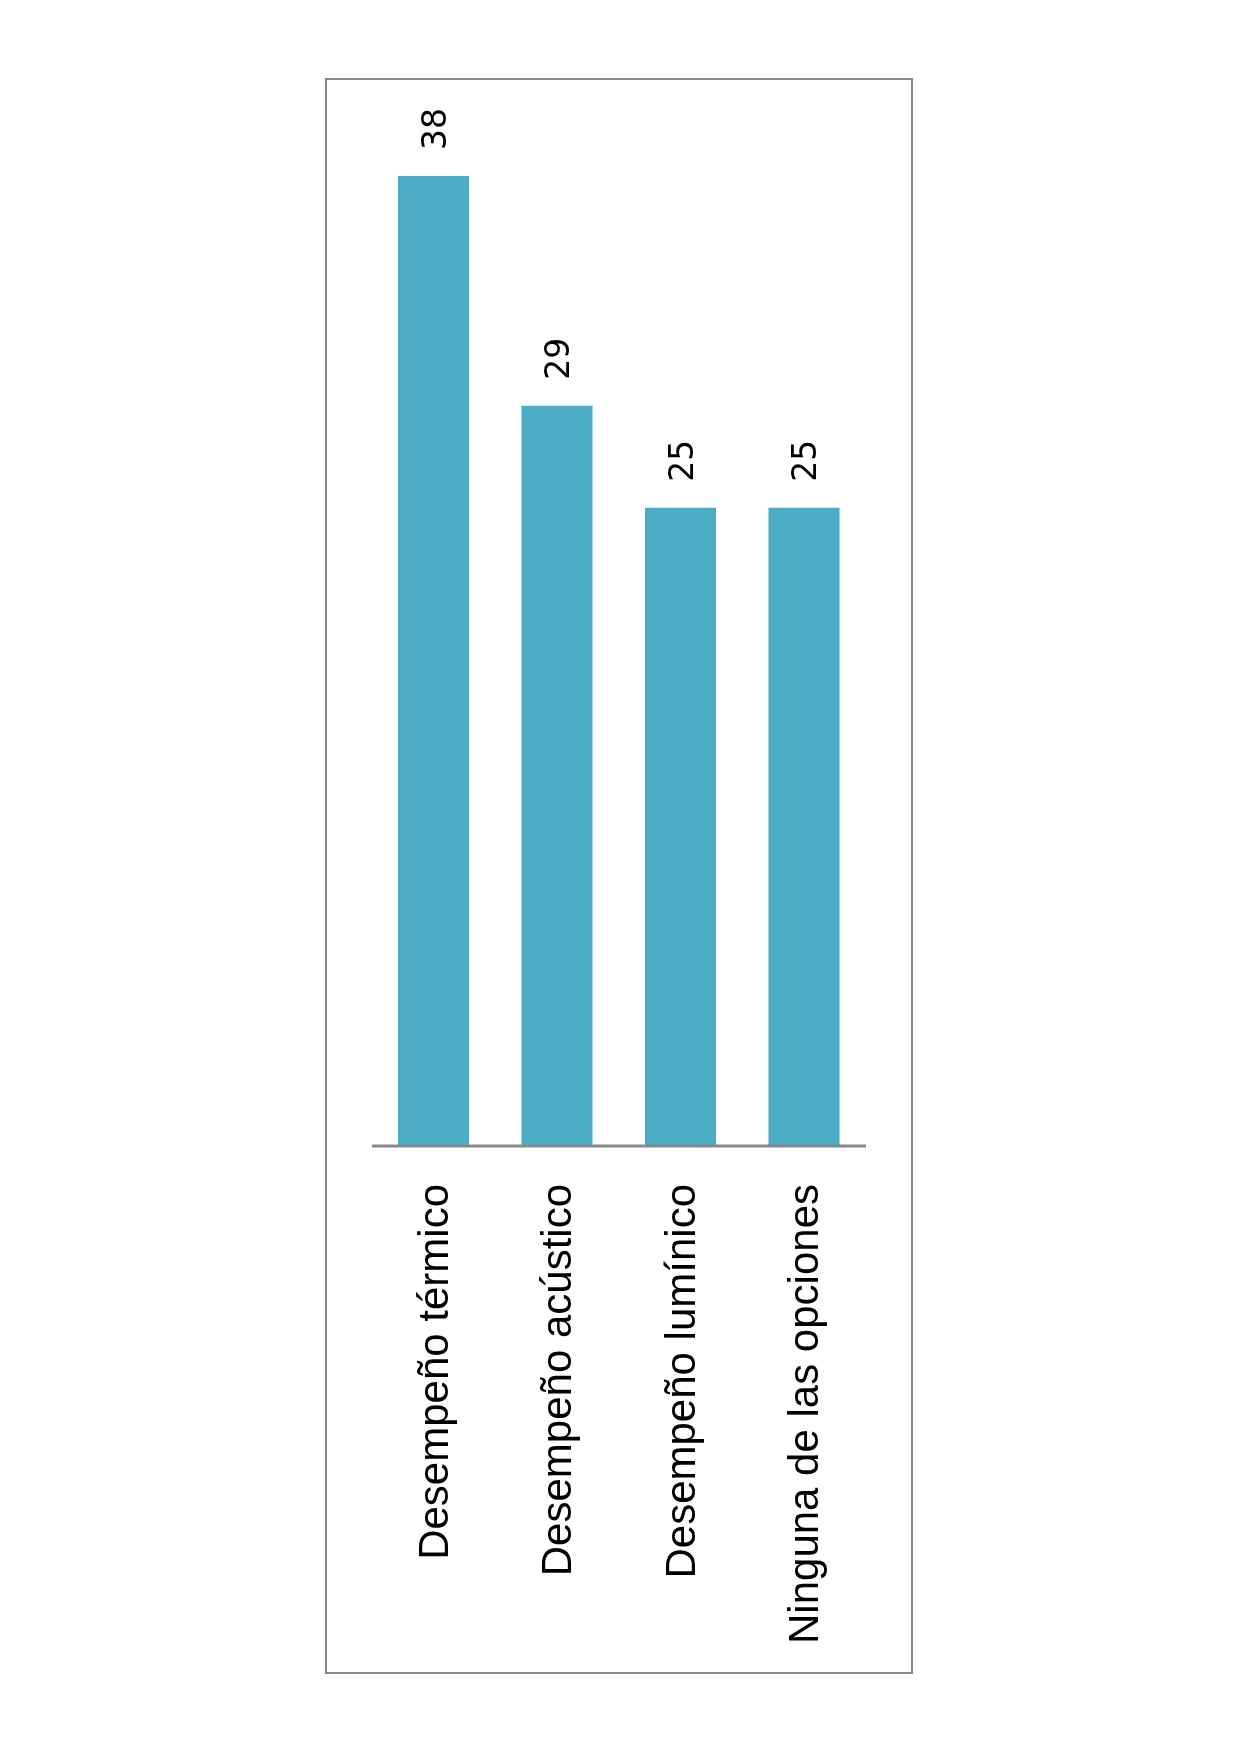 The height and width of the screenshot is (1754, 1240). I want to click on x-tick-label: Desempeño lumínico, so click(680, 1381).